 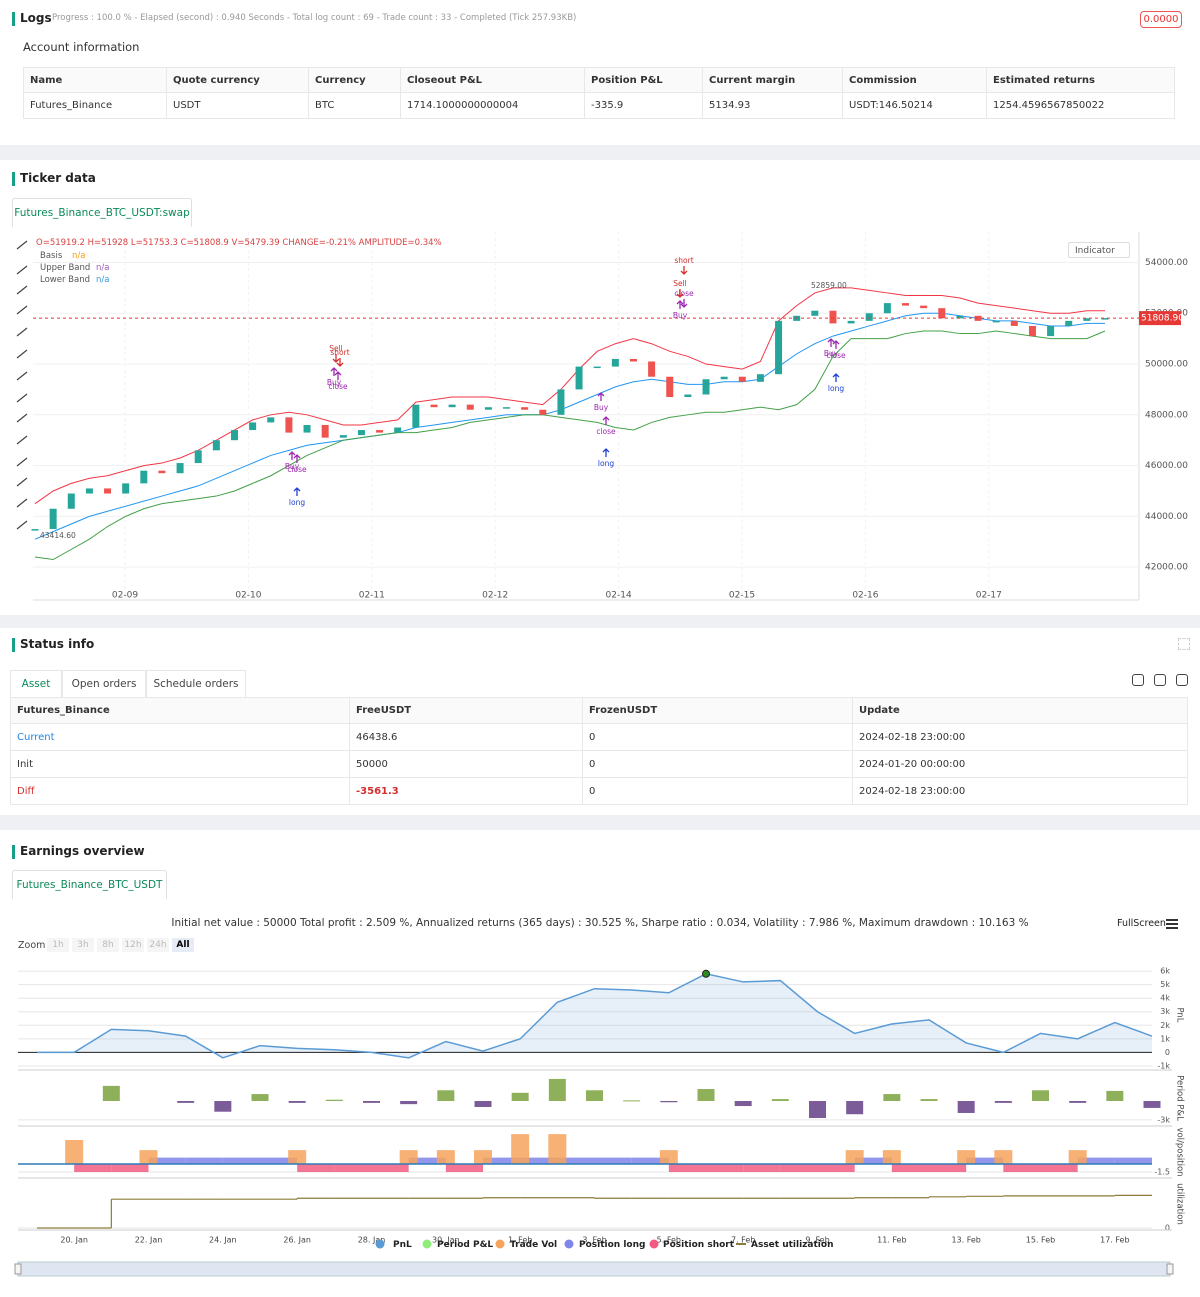 What do you see at coordinates (89, 884) in the screenshot?
I see `earnings-tab: Futures_Binance_BTC_USDT` at bounding box center [89, 884].